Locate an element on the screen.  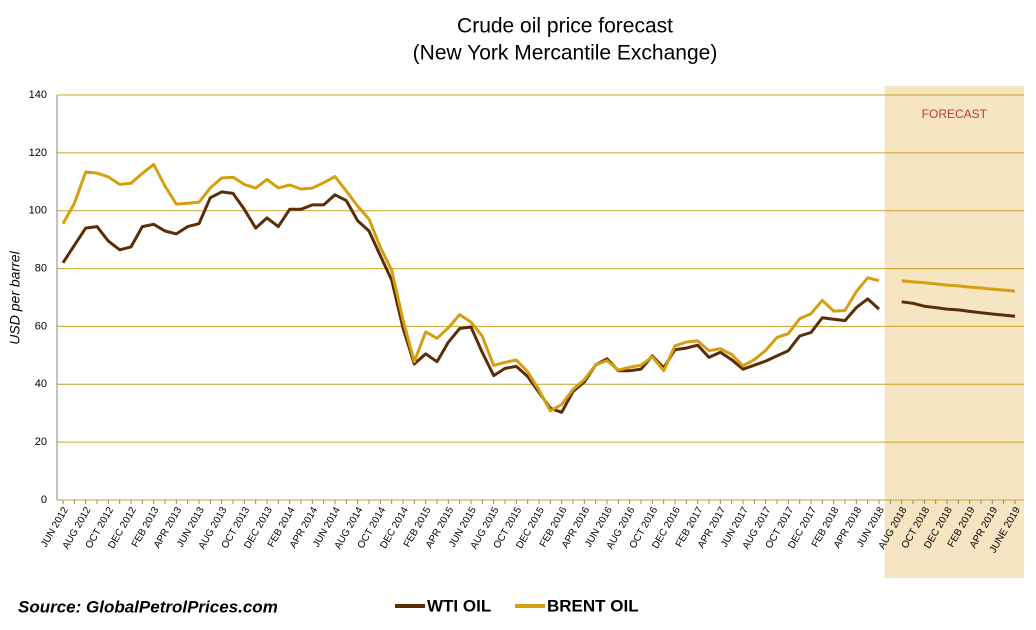
y-tick-label: 60 is located at coordinates (41, 326).